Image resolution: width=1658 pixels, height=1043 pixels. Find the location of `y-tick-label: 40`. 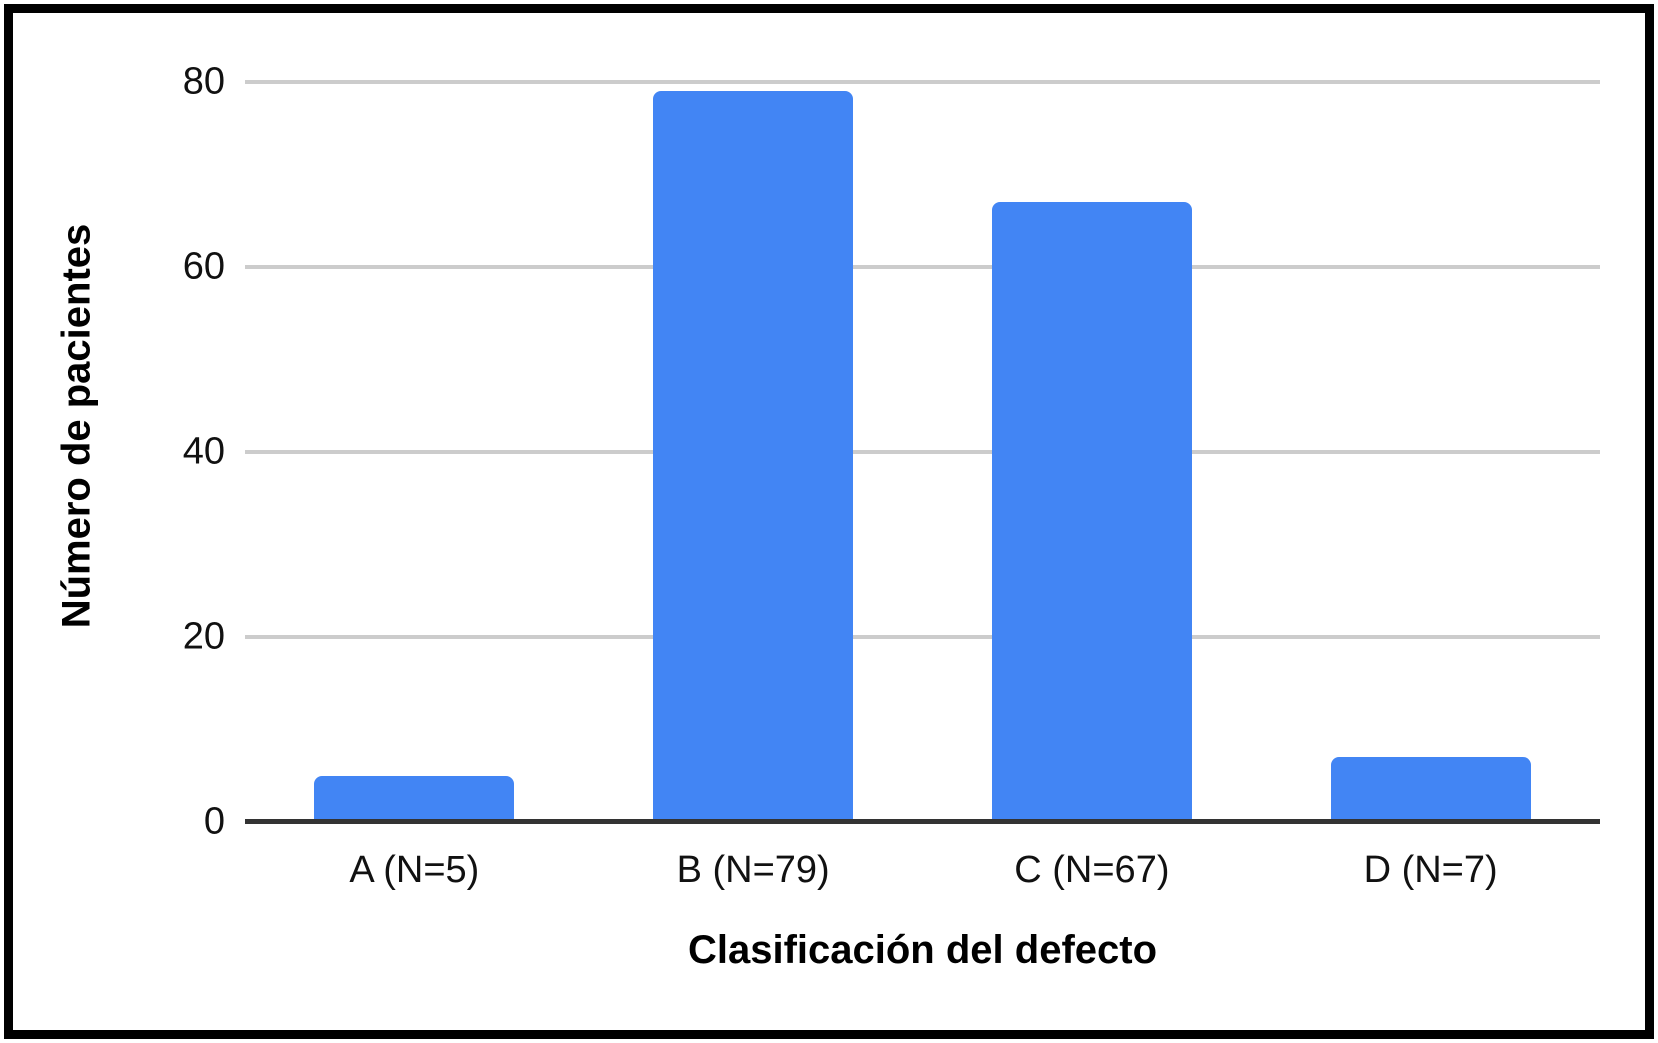

y-tick-label: 40 is located at coordinates (203, 451).